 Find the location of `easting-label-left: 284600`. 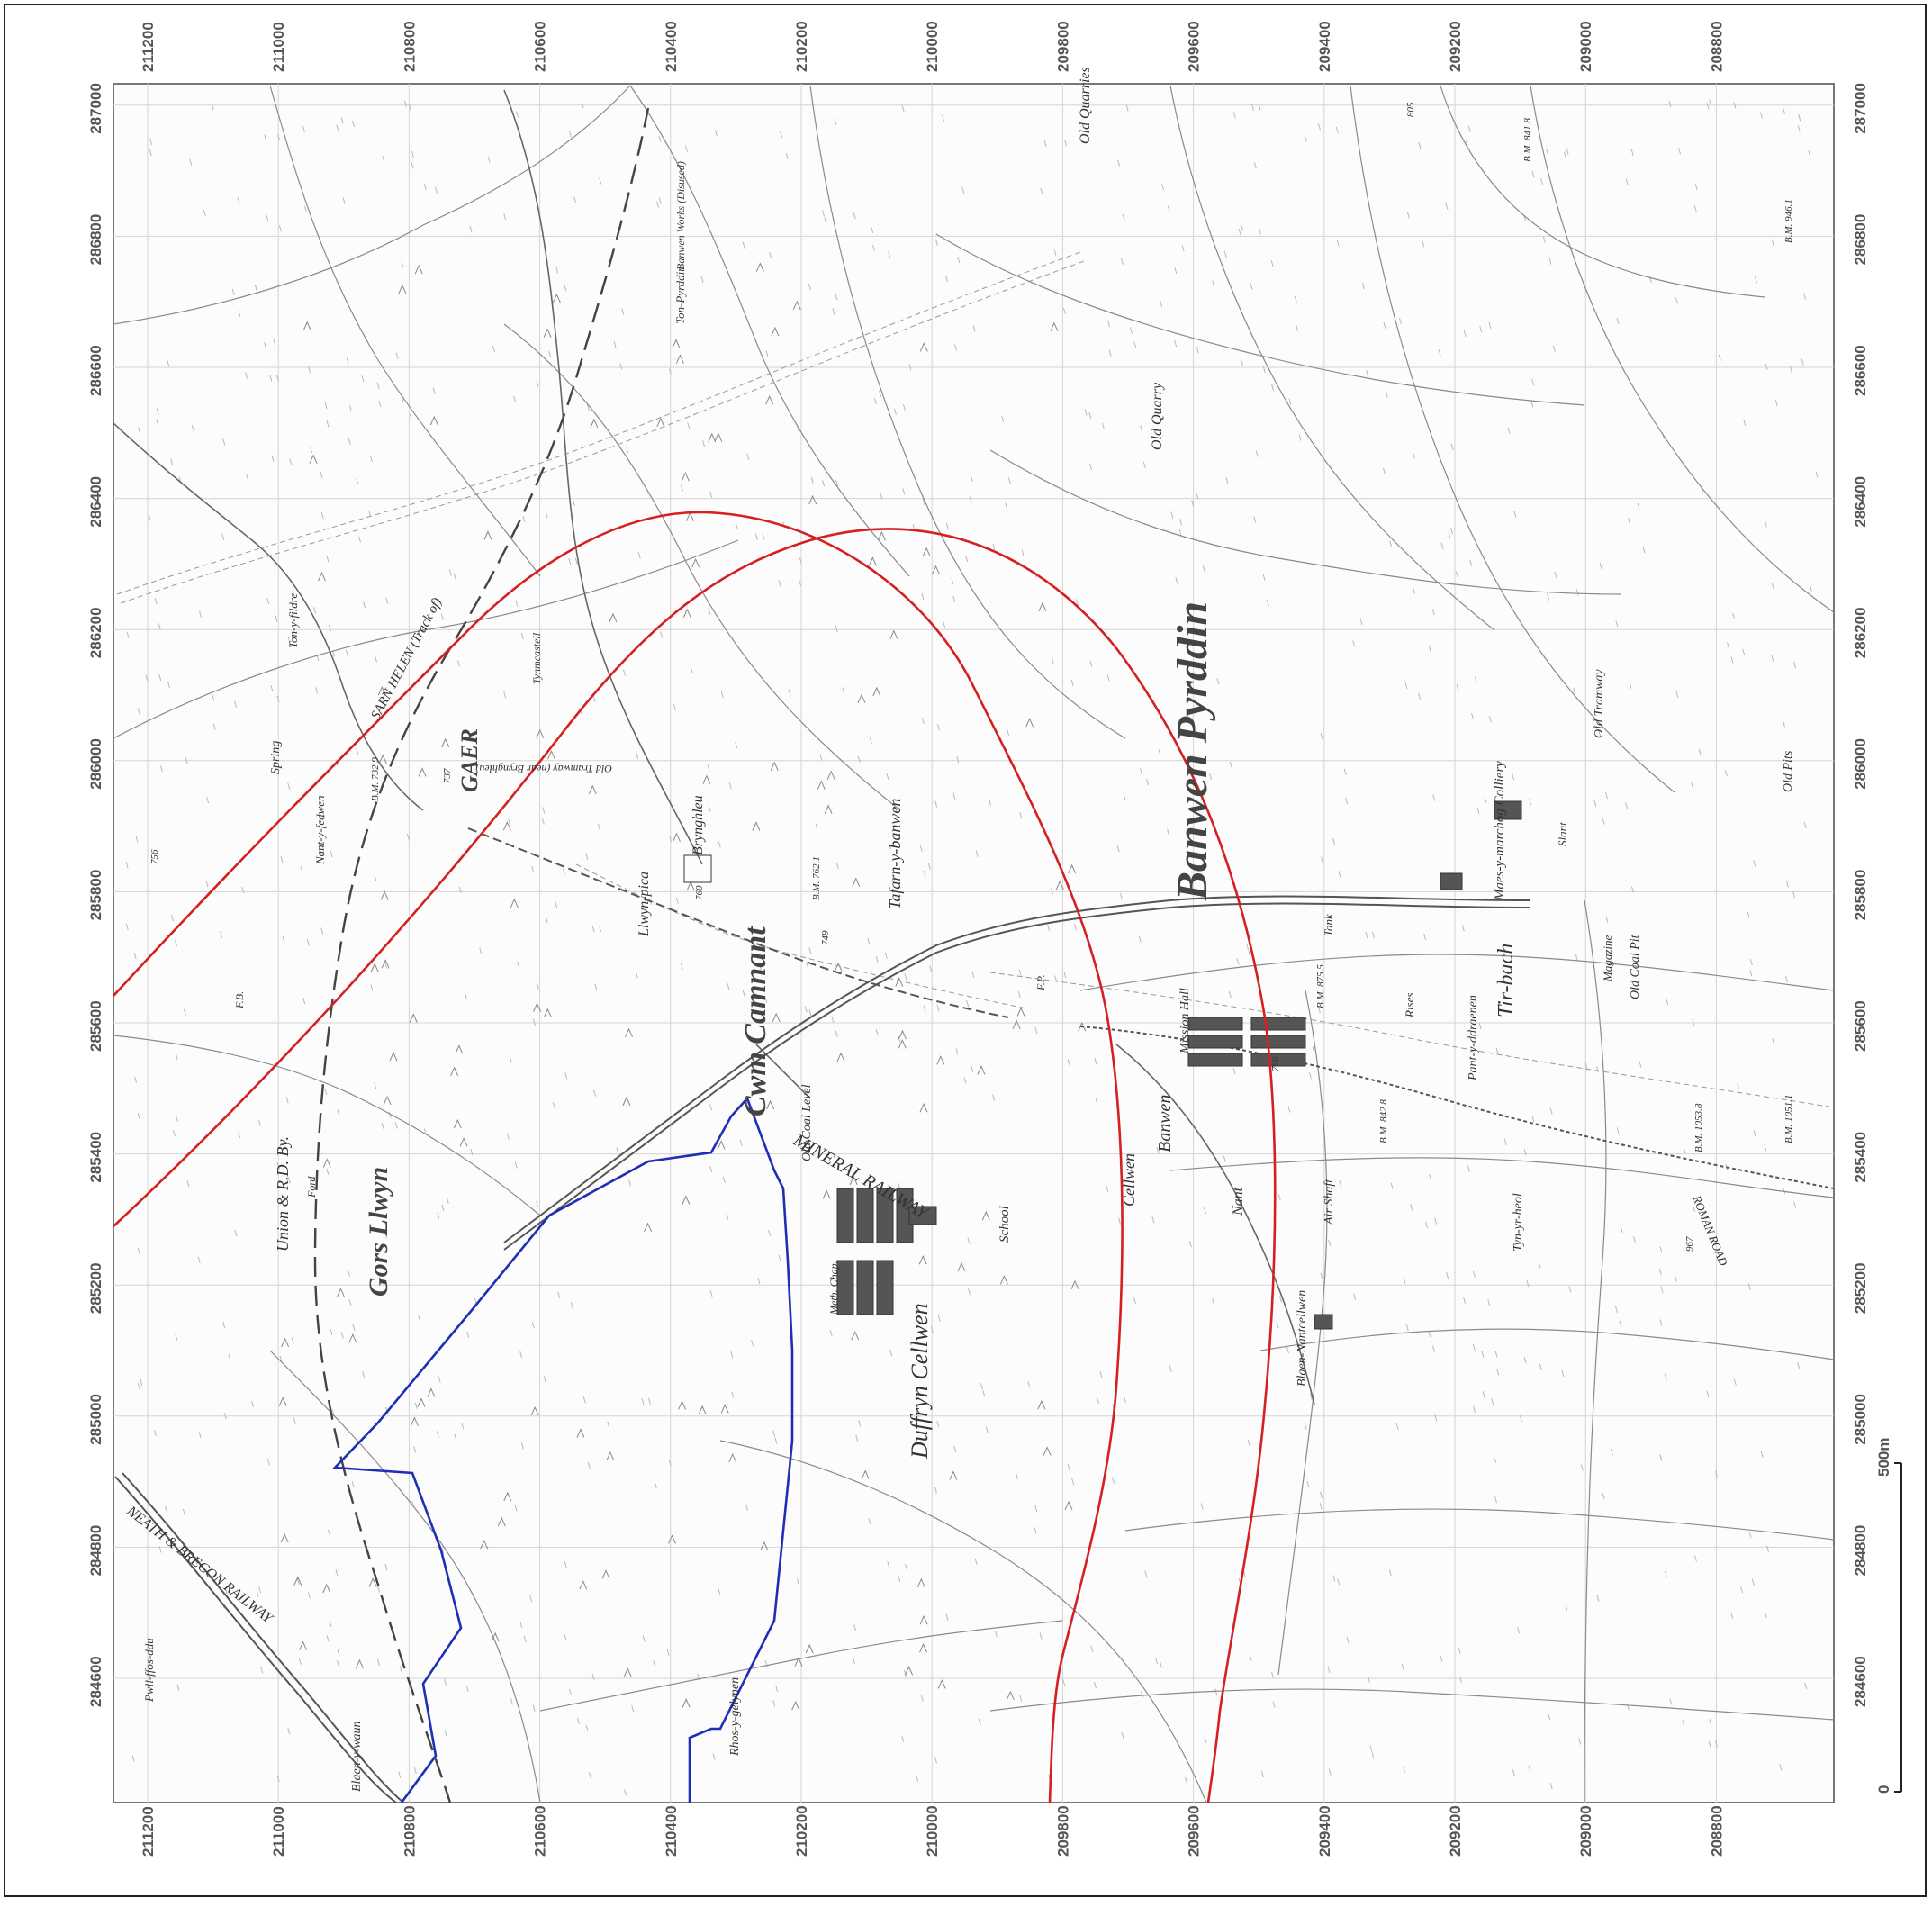

easting-label-left: 284600 is located at coordinates (95, 1681).